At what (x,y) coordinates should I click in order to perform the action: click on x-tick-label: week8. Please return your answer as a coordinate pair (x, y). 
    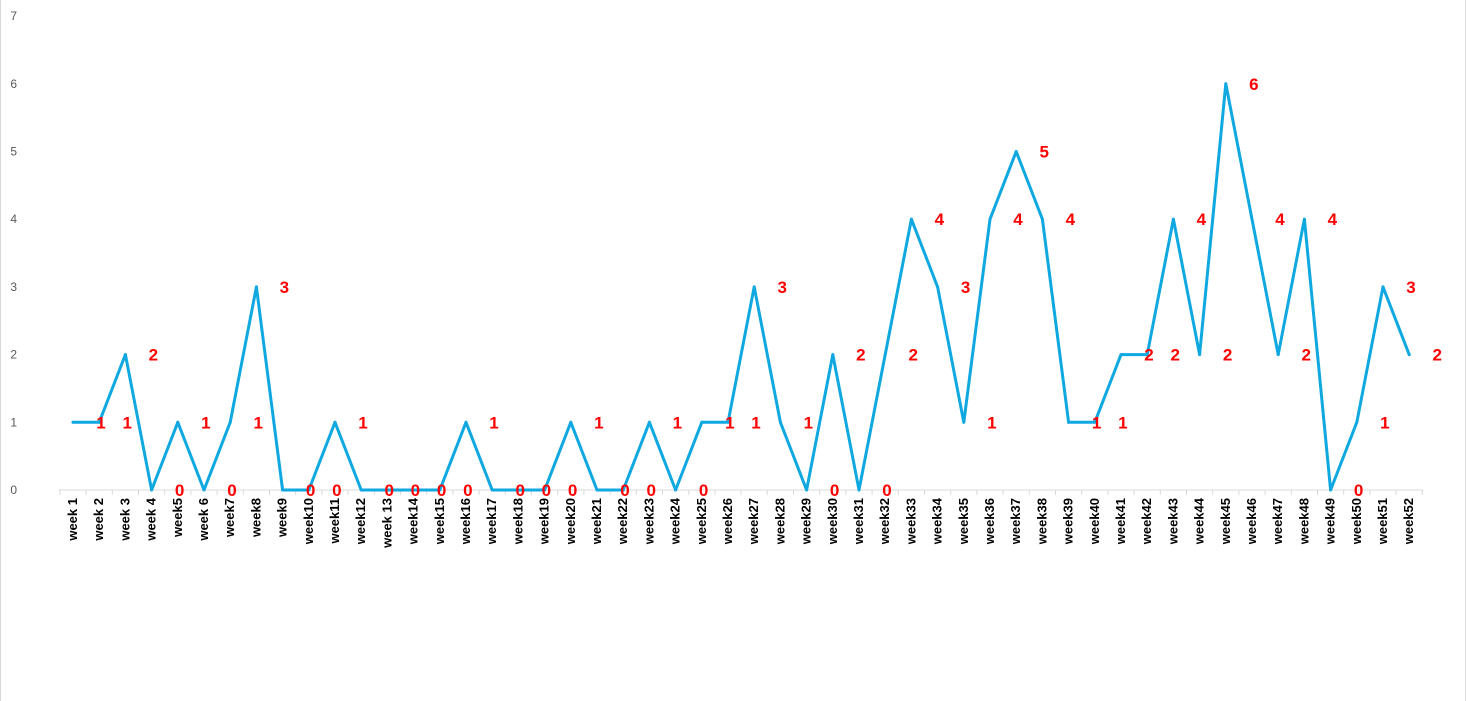
    Looking at the image, I should click on (255, 518).